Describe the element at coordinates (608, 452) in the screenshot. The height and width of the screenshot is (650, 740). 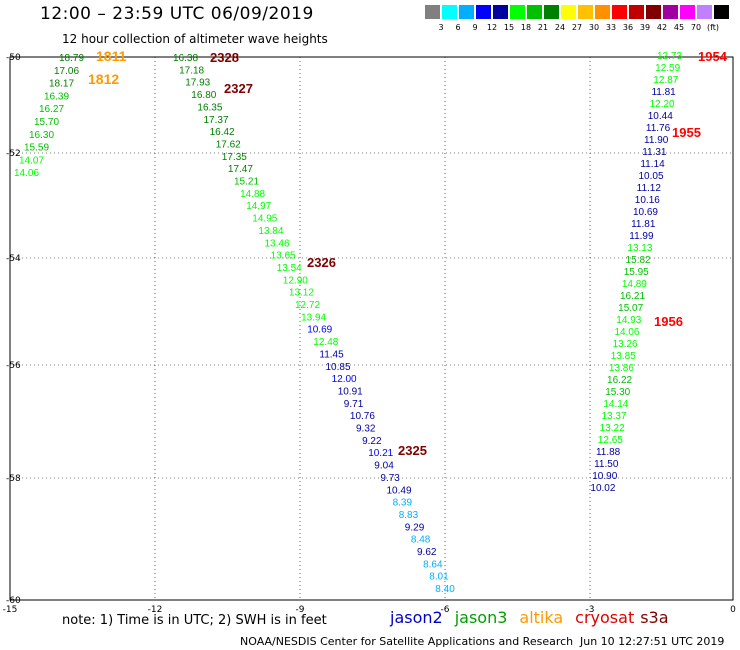
I see `wave-height-value: 11.88` at that location.